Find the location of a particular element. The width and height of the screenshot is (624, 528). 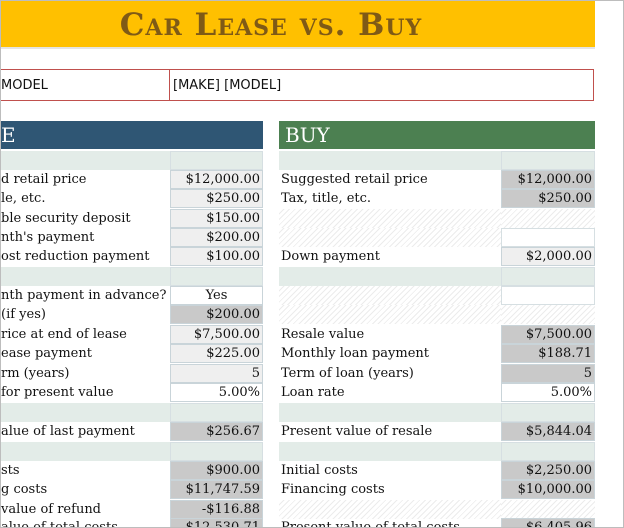

lease-label: g costs is located at coordinates (24, 489).